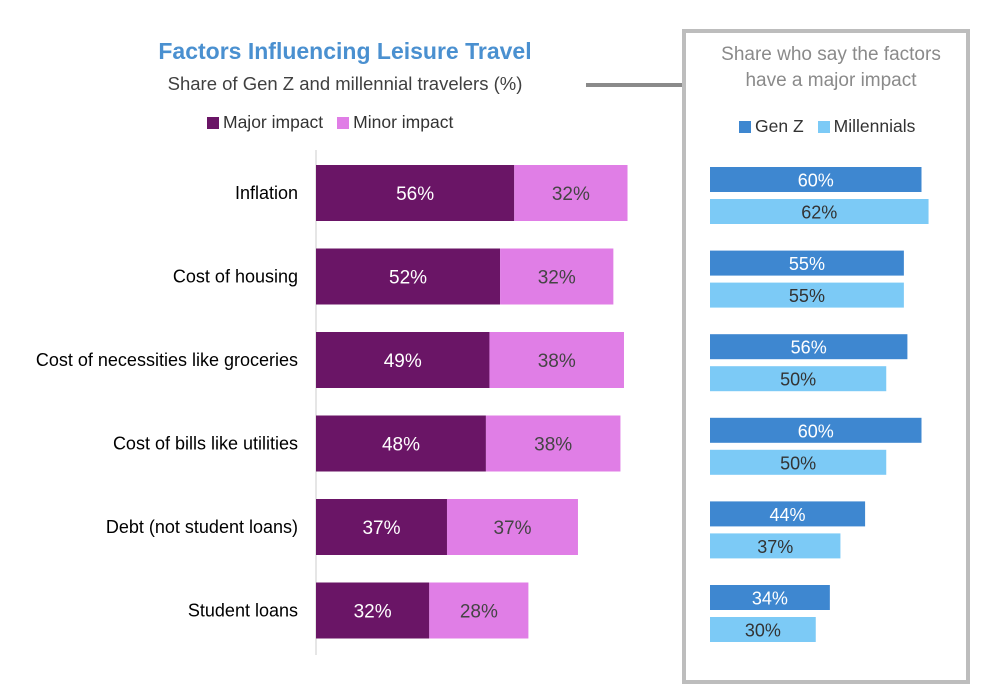 The width and height of the screenshot is (988, 699). I want to click on side-bar-millennials-cost-of-bills-like-utilities, so click(798, 462).